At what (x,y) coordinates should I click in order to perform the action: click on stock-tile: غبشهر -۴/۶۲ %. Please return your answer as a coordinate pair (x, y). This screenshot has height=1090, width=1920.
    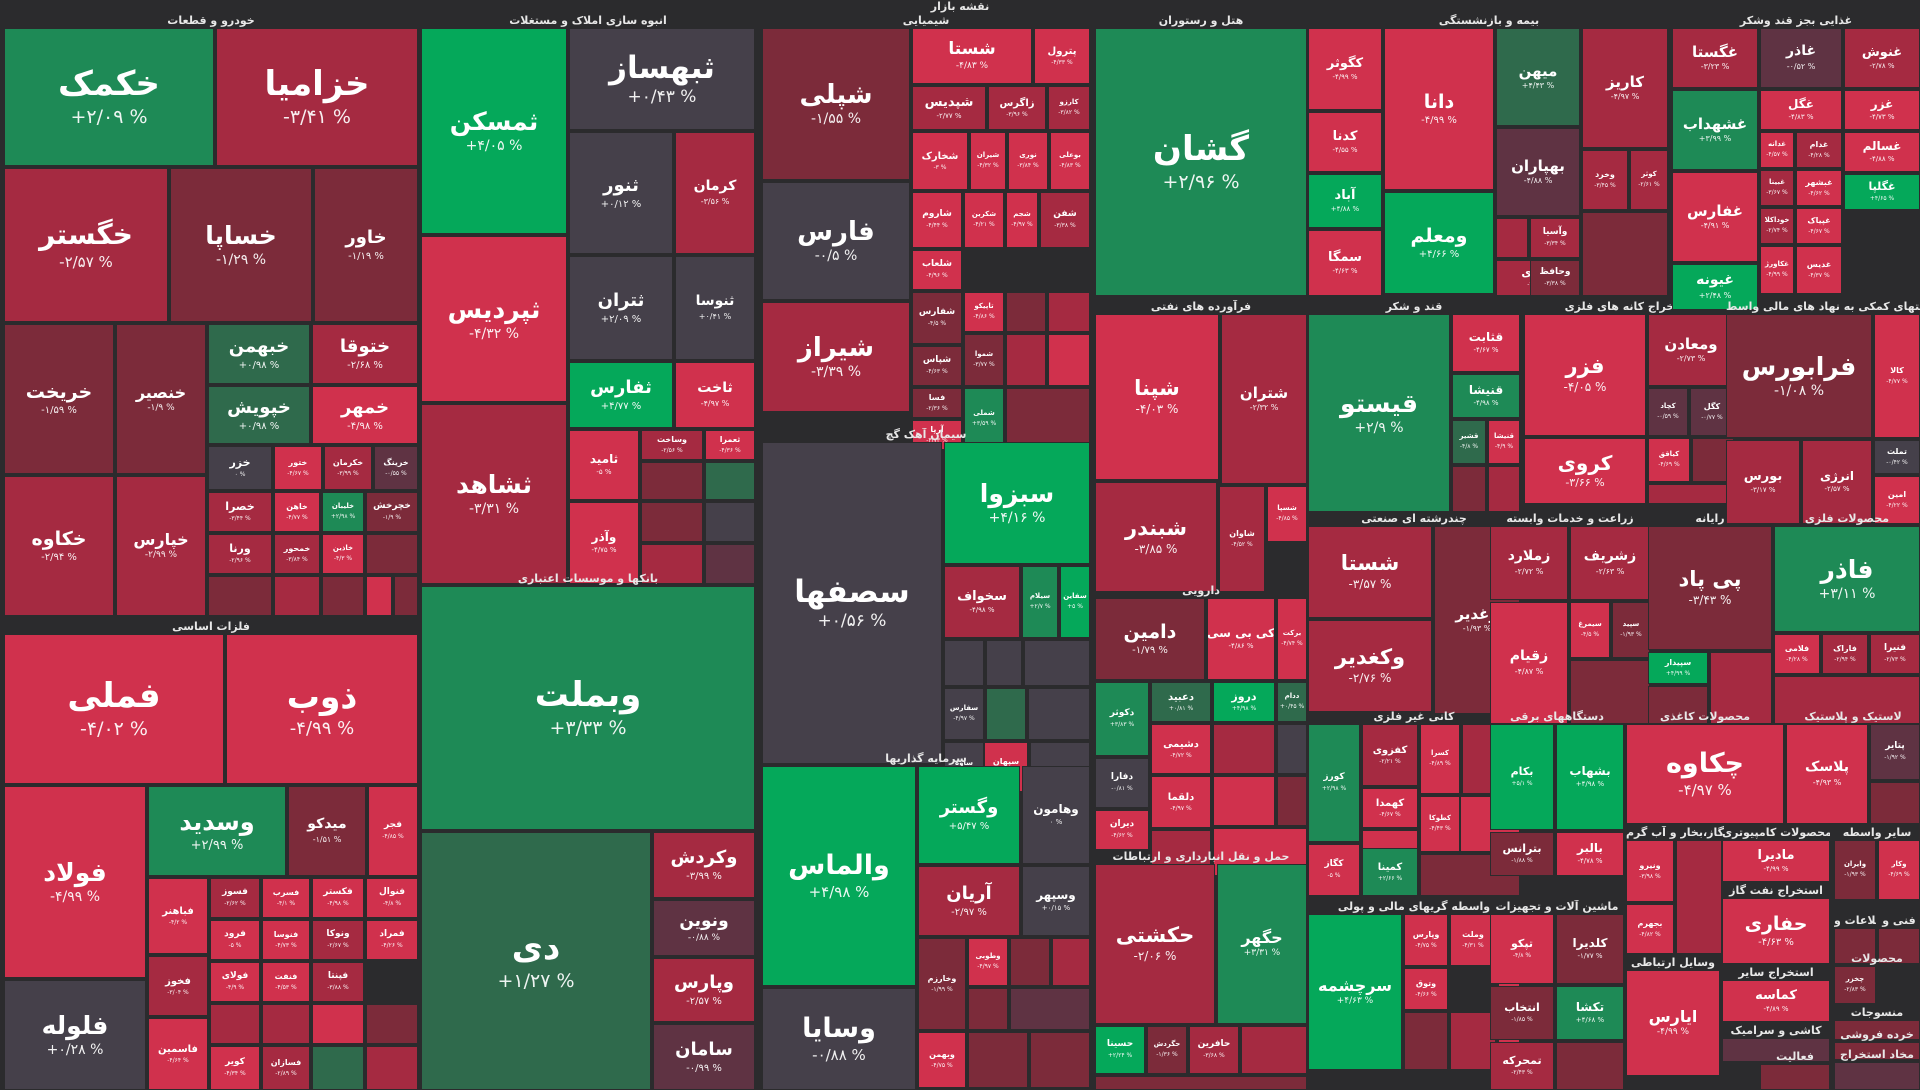
    Looking at the image, I should click on (1819, 188).